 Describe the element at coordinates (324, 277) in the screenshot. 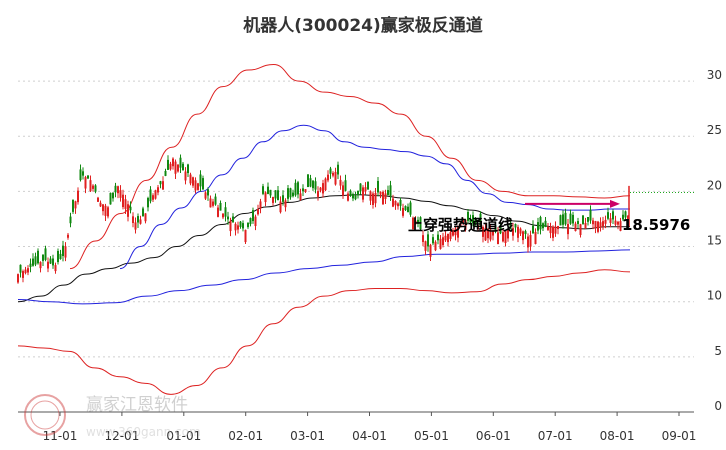

I see `series-inner_lower` at that location.